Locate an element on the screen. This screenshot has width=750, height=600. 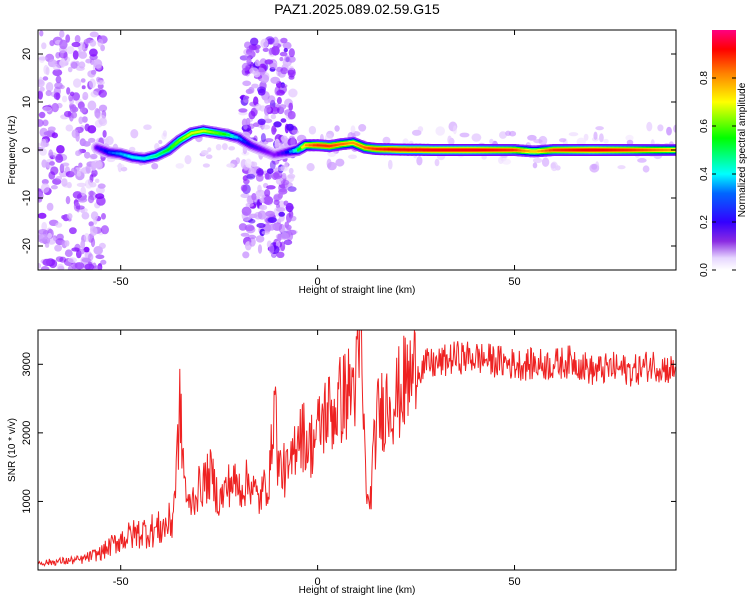
spectrogram-x-tick-label: 50 is located at coordinates (514, 282).